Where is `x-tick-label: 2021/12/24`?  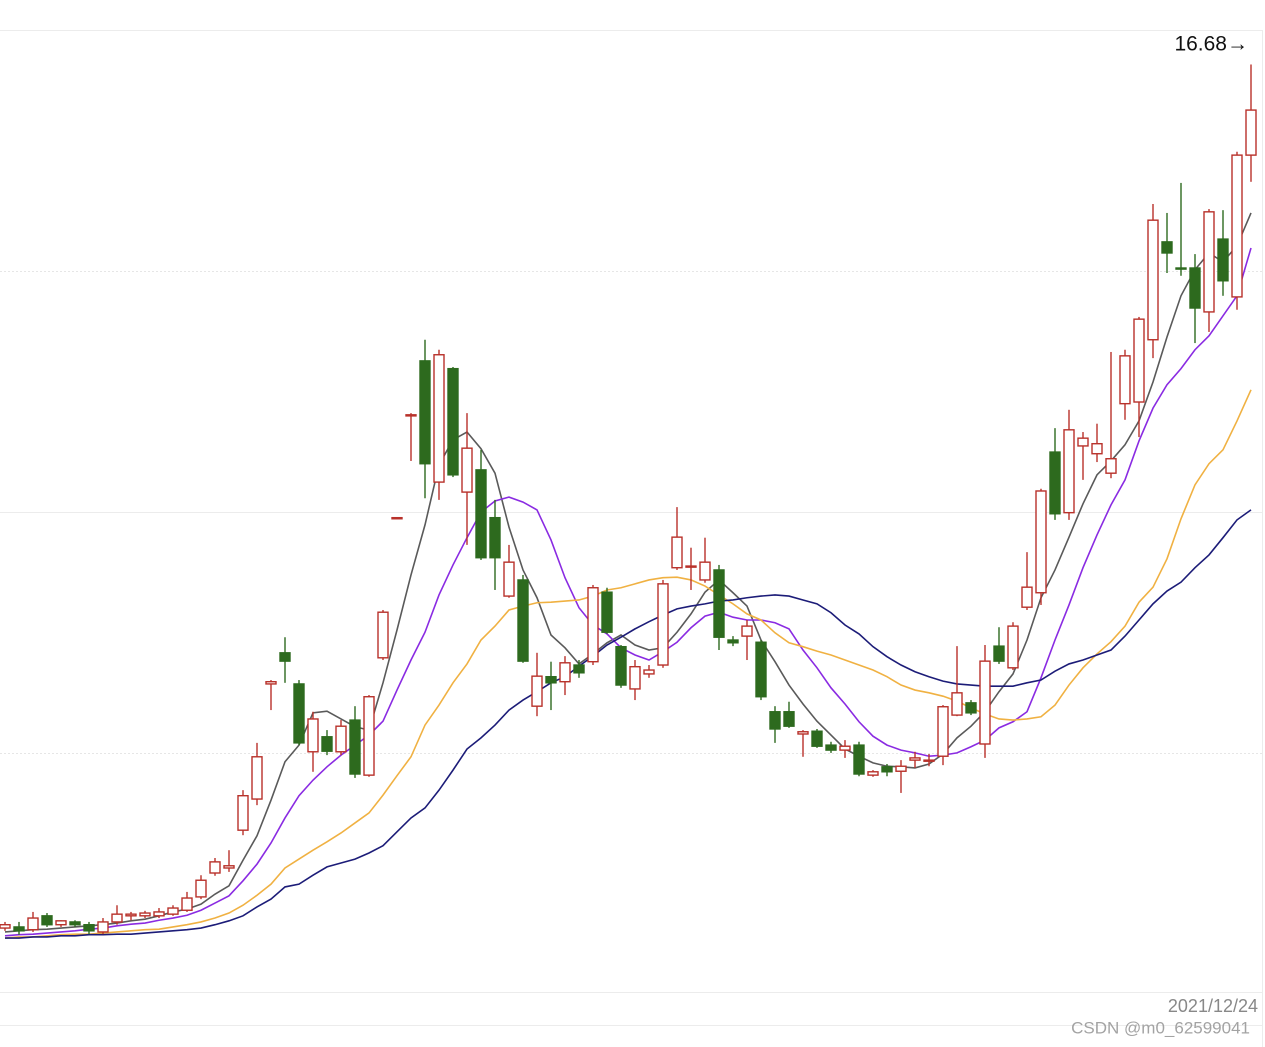 x-tick-label: 2021/12/24 is located at coordinates (1213, 1006).